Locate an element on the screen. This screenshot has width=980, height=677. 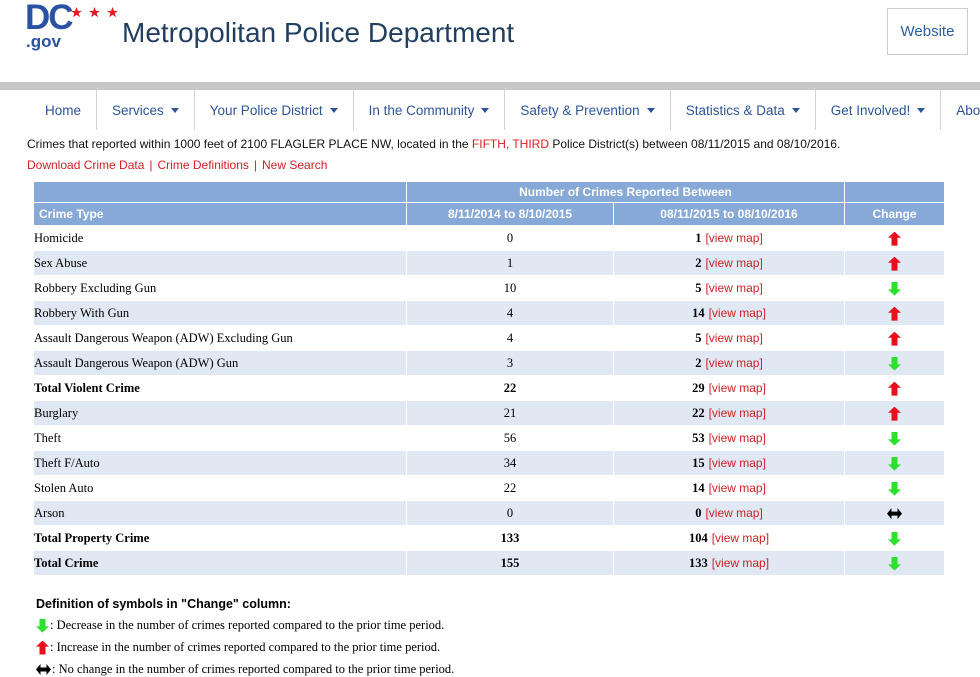
curr-count: 53 is located at coordinates (698, 437).